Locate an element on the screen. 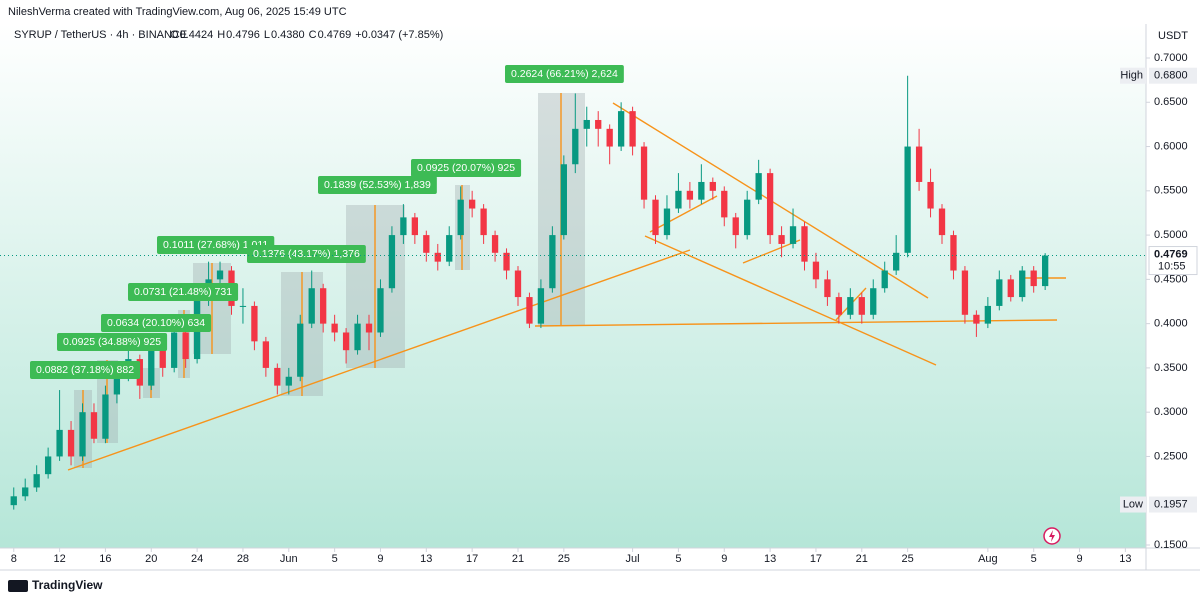 This screenshot has width=1200, height=600. y-tick-label: 0.1500 is located at coordinates (1171, 545).